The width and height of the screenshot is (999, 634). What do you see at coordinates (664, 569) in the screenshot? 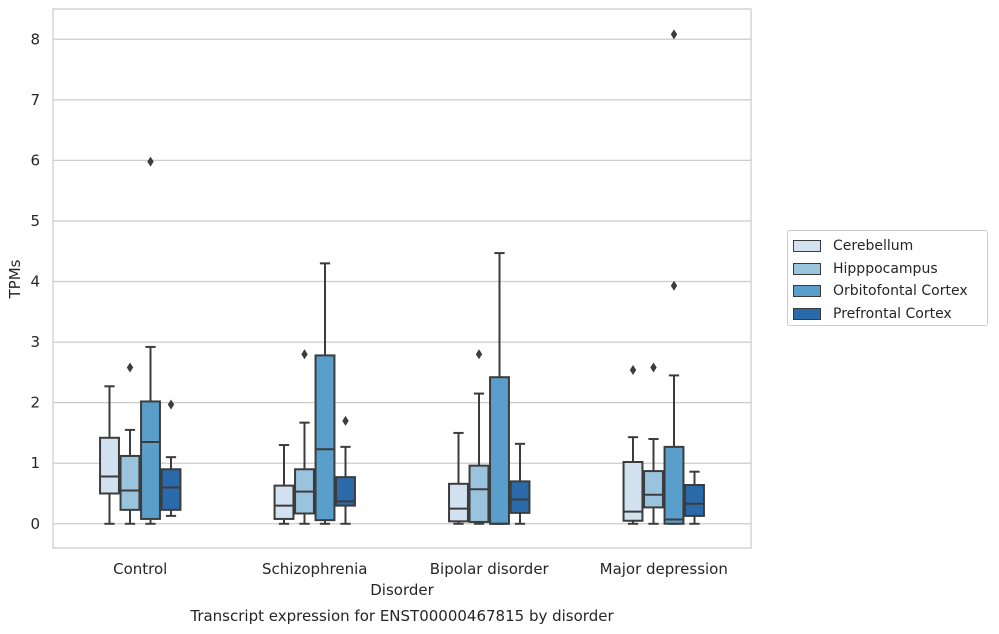
I see `x-tick-label: Major depression` at bounding box center [664, 569].